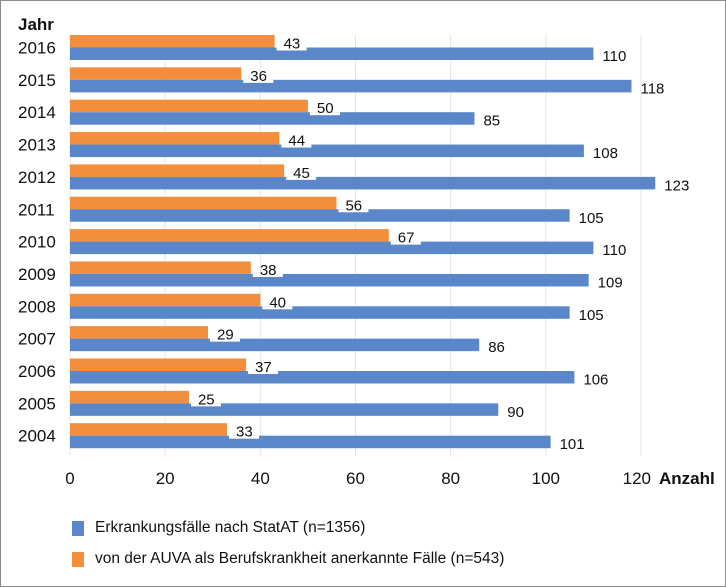 This screenshot has width=726, height=587. Describe the element at coordinates (36, 24) in the screenshot. I see `y-axis-title: Jahr` at that location.